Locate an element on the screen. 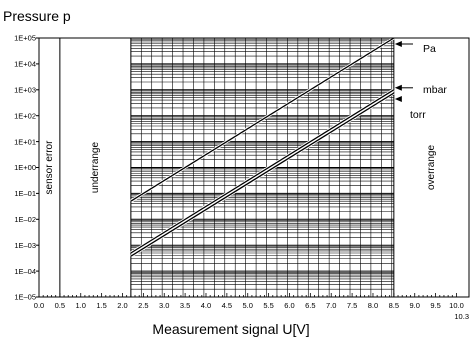  x-tick-label: 5.0 is located at coordinates (248, 305).